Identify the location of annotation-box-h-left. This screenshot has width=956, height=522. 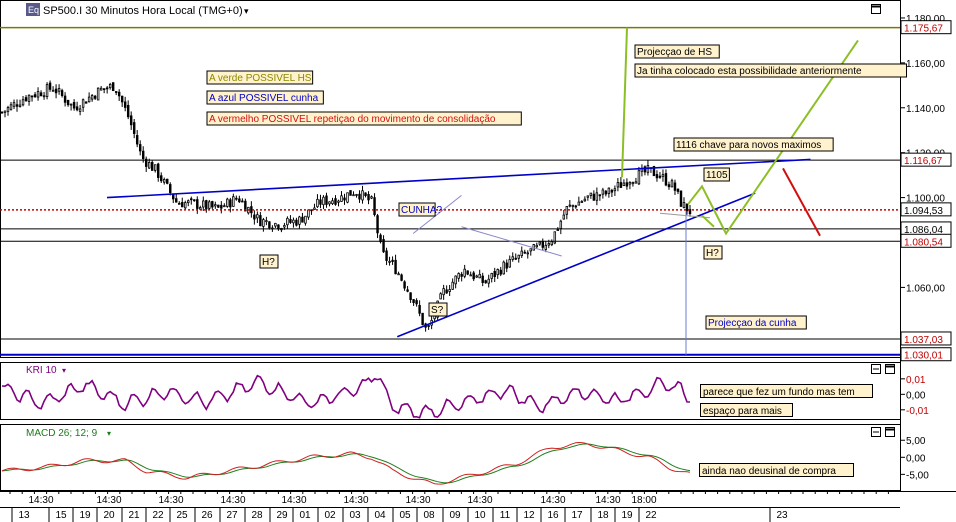
(269, 261).